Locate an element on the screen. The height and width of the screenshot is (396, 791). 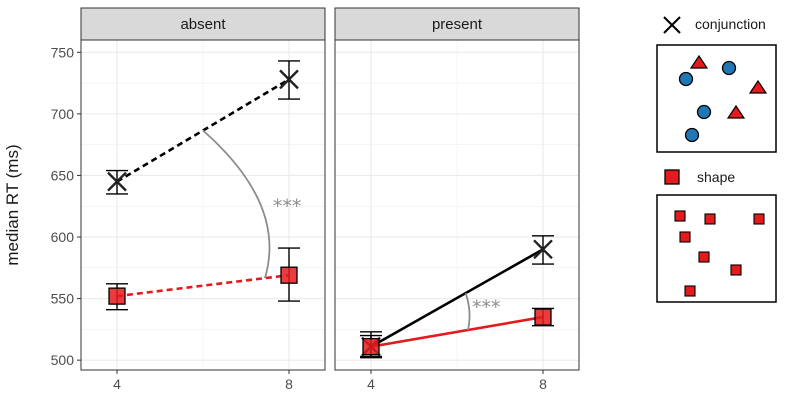
legend-label-shape: shape is located at coordinates (716, 177).